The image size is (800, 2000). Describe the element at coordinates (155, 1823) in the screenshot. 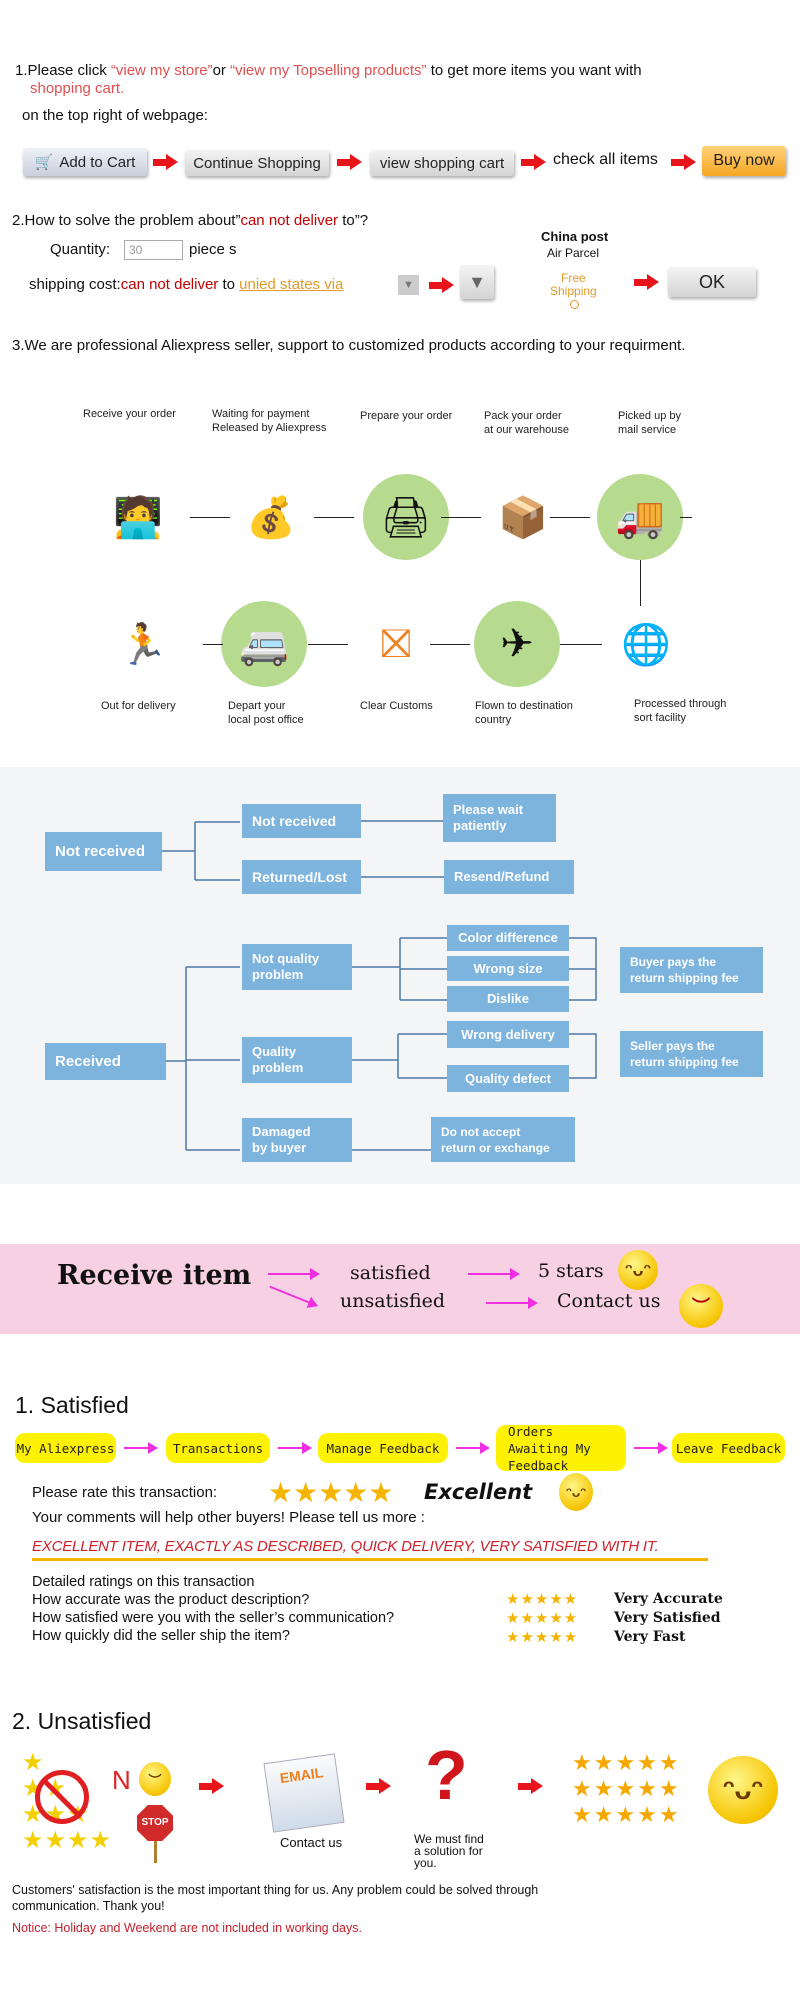

I see `stop-sign-icon: STOP` at that location.